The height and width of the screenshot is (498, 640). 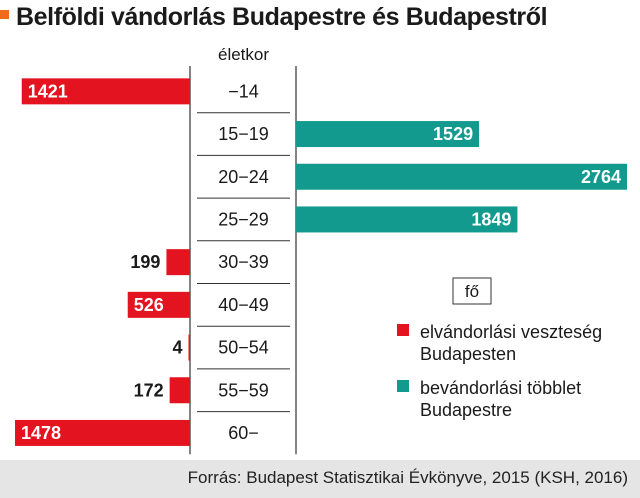 What do you see at coordinates (48, 91) in the screenshot?
I see `loss-value-label: 1421` at bounding box center [48, 91].